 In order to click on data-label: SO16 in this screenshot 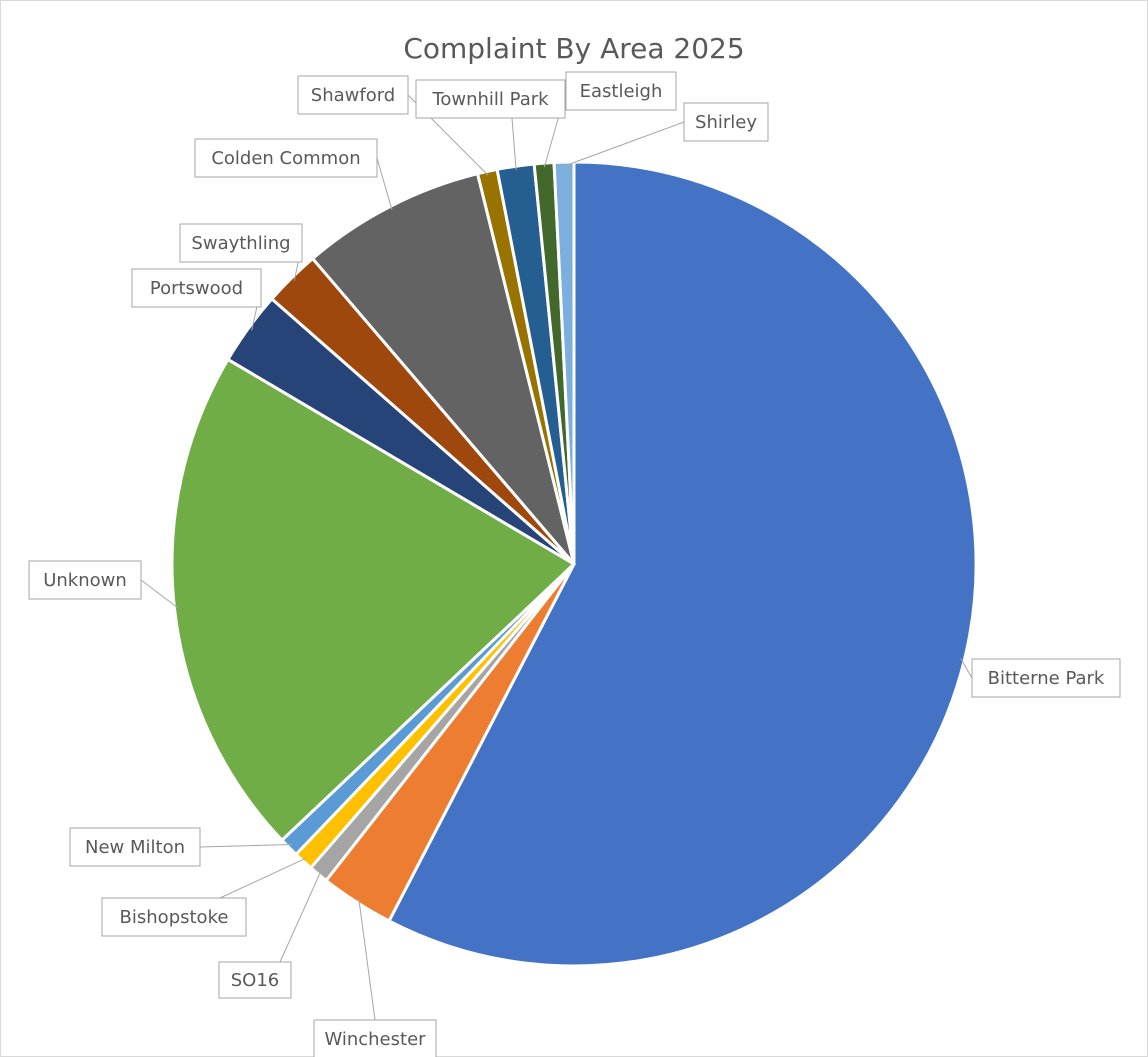, I will do `click(255, 980)`.